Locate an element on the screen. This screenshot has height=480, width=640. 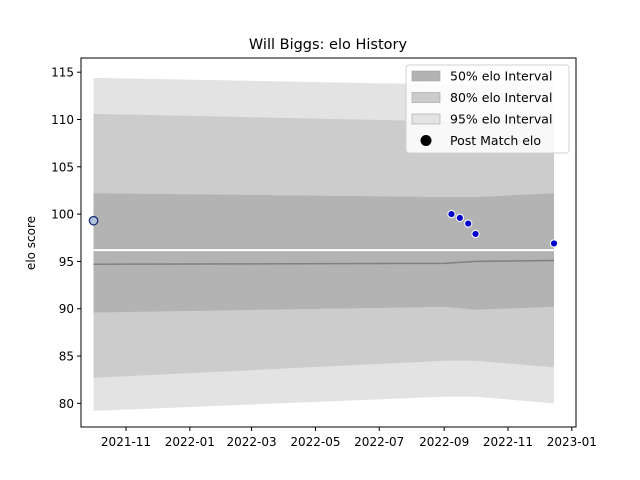
legend-label-2: 80% elo Interval is located at coordinates (501, 97).